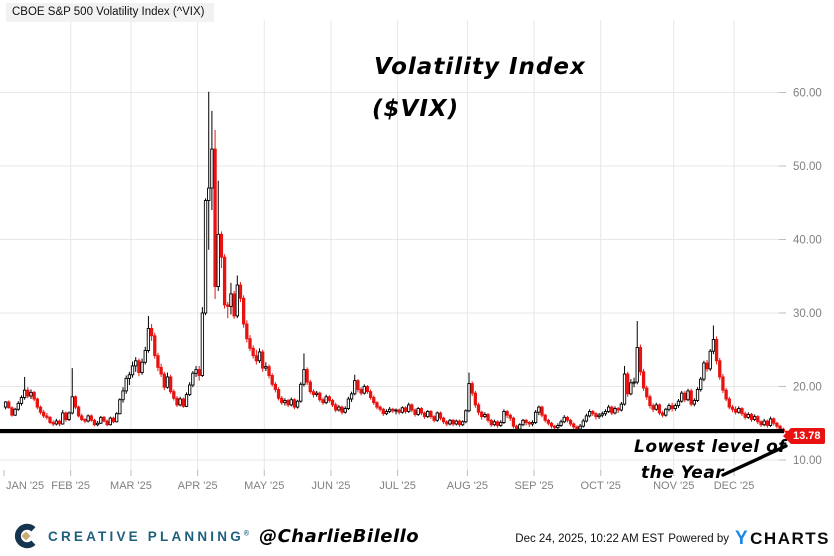 This screenshot has width=834, height=556. What do you see at coordinates (754, 460) in the screenshot?
I see `callout-arrow` at bounding box center [754, 460].